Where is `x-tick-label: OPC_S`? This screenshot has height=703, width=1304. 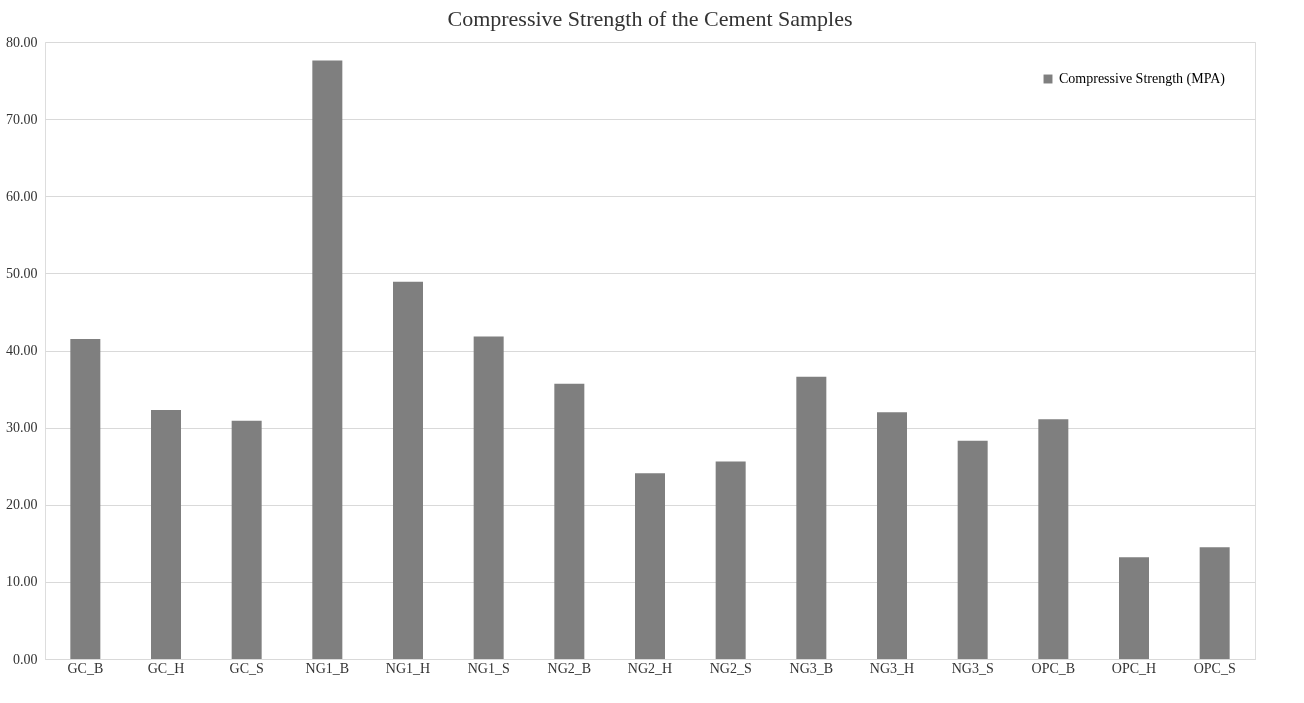 x-tick-label: OPC_S is located at coordinates (1214, 668).